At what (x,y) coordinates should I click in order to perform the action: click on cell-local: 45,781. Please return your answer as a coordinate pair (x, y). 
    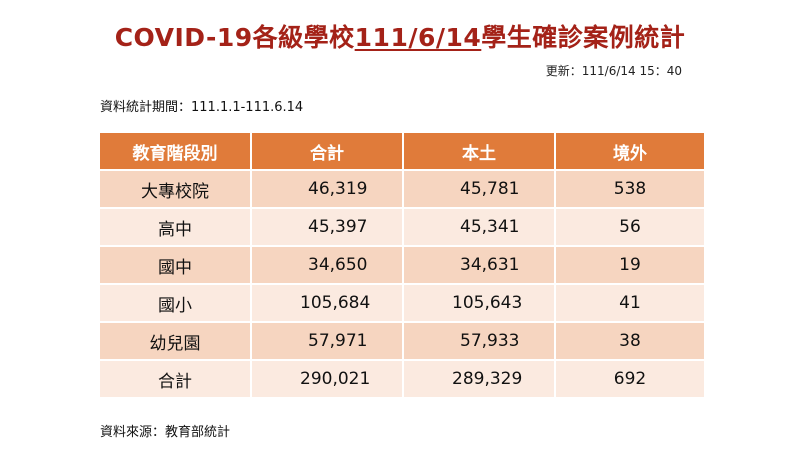
    Looking at the image, I should click on (479, 189).